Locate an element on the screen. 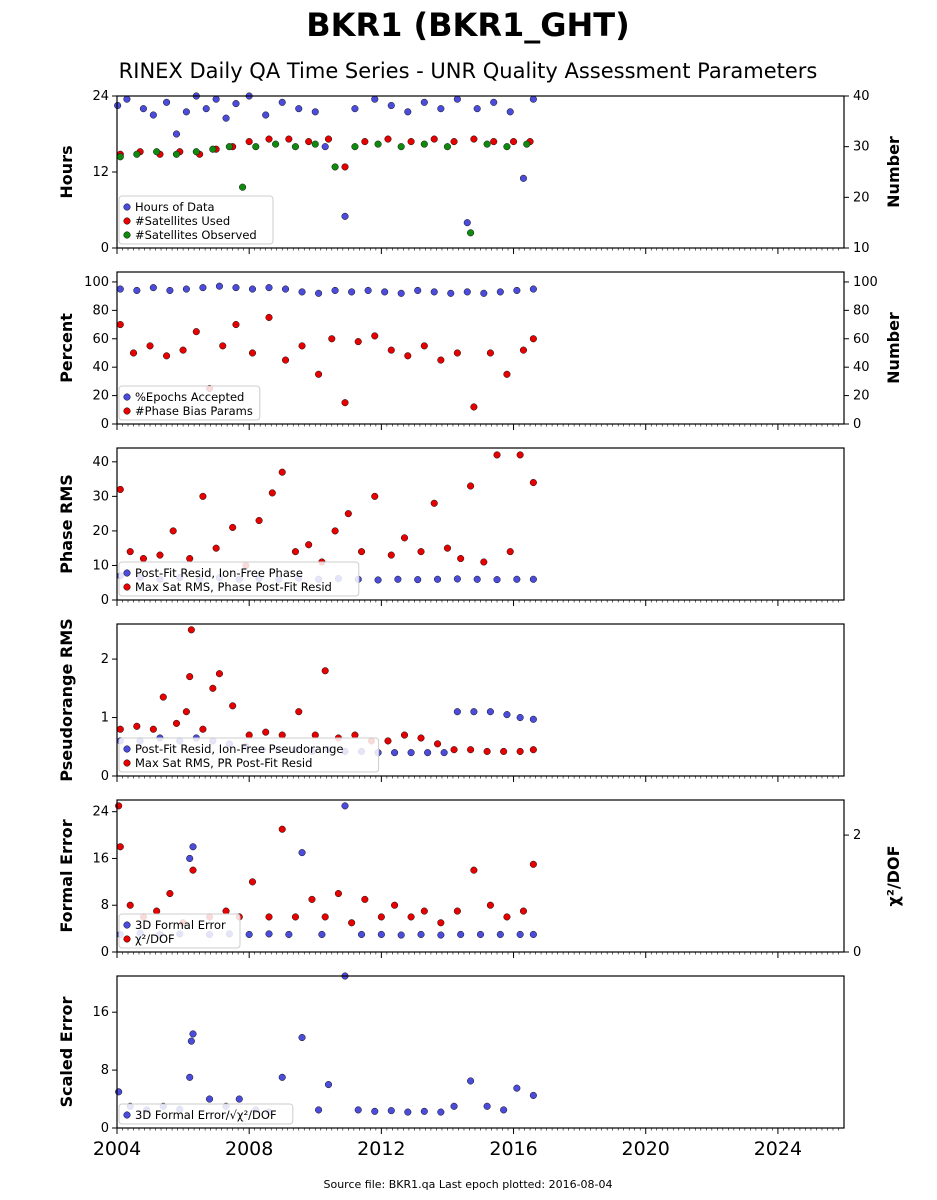  legend-6: 3D Formal Error/√χ²/DOF is located at coordinates (206, 1114).